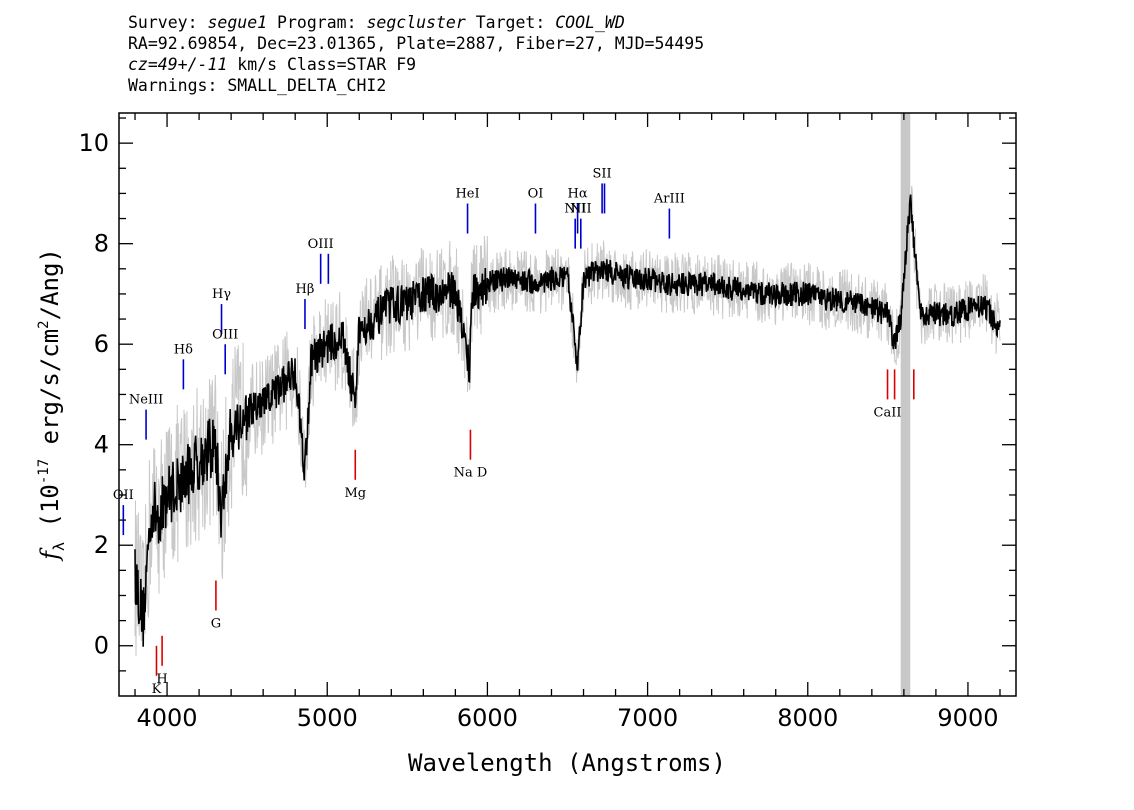 This screenshot has height=810, width=1134. What do you see at coordinates (93, 143) in the screenshot?
I see `y-tick-label: 10` at bounding box center [93, 143].